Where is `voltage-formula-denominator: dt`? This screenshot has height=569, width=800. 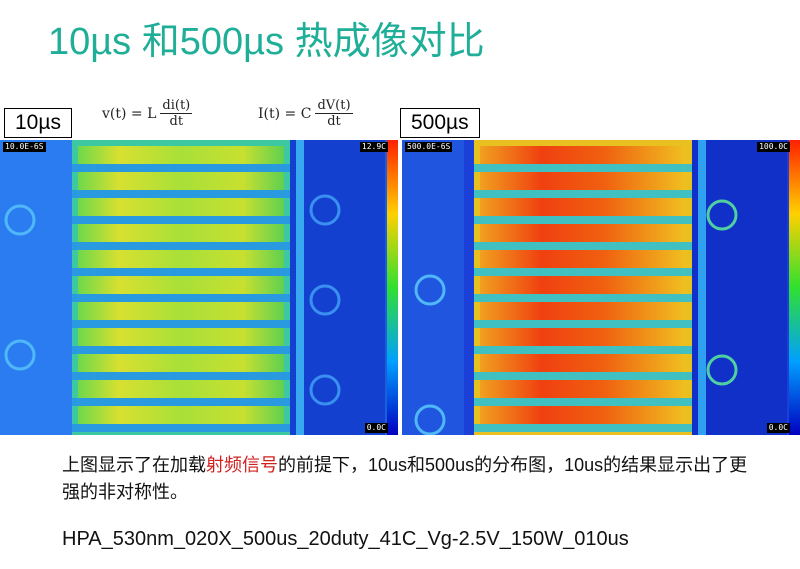
voltage-formula-denominator: dt is located at coordinates (176, 121).